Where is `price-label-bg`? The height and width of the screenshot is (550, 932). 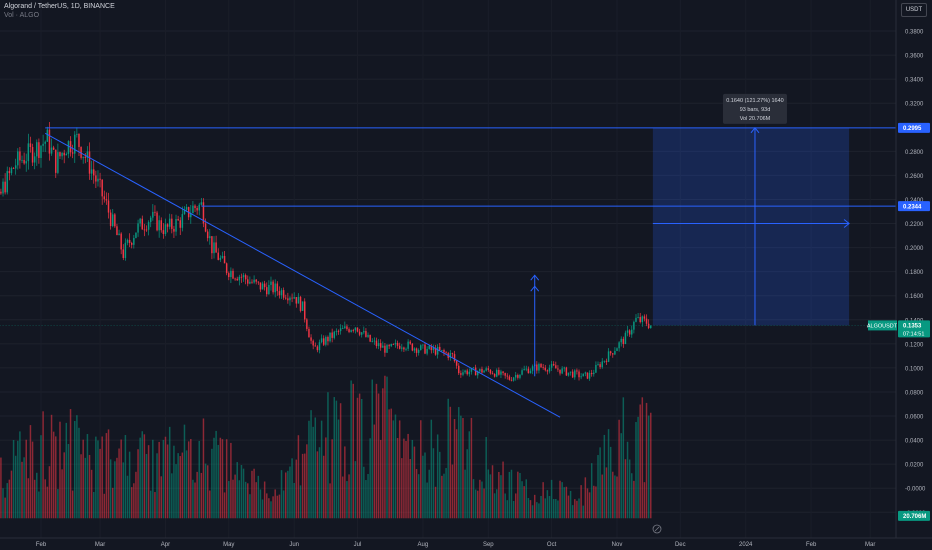
price-label-bg is located at coordinates (914, 515).